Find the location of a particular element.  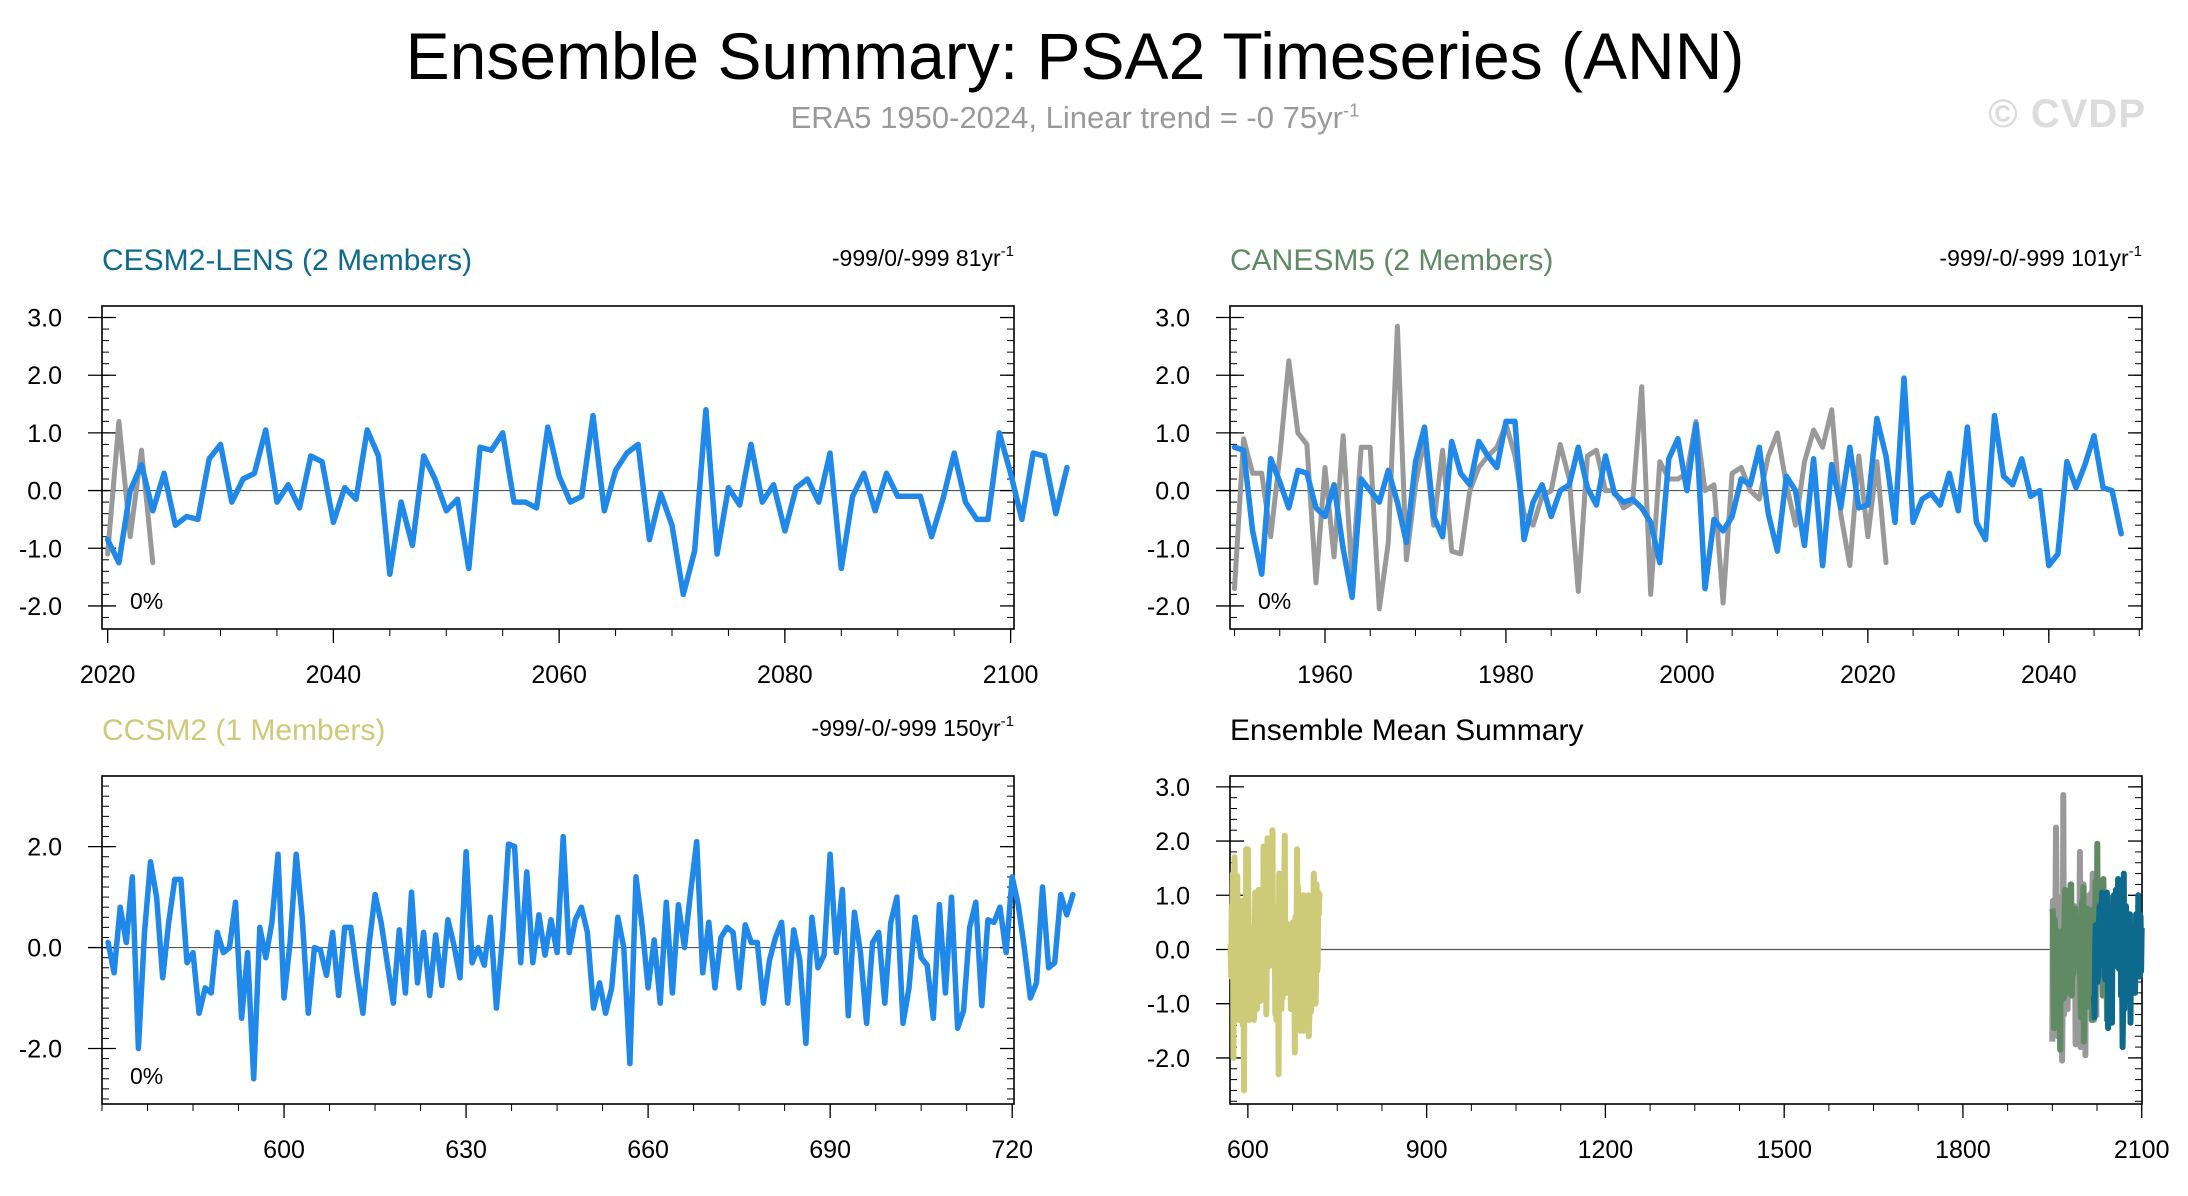

x-tick-label: 720 is located at coordinates (1012, 1150).